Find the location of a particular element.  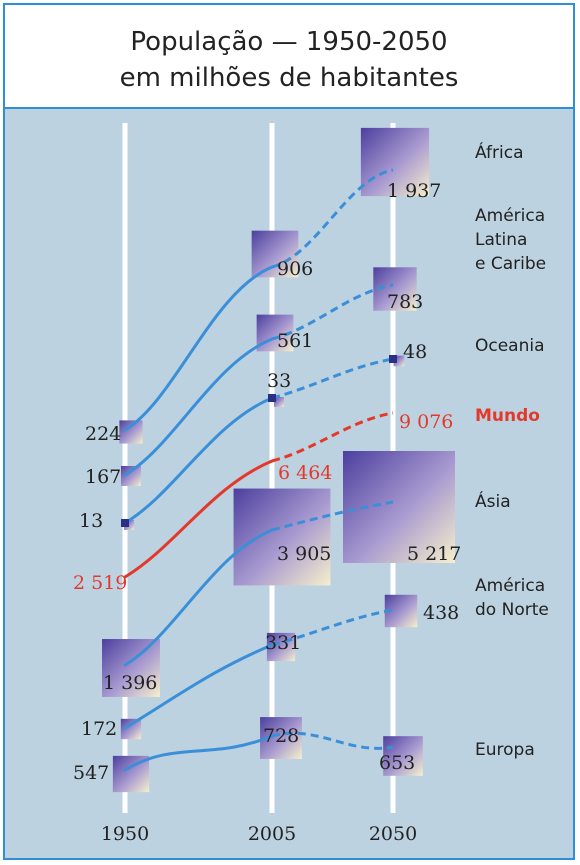

series-line-asia-1950-2005 is located at coordinates (198, 597).